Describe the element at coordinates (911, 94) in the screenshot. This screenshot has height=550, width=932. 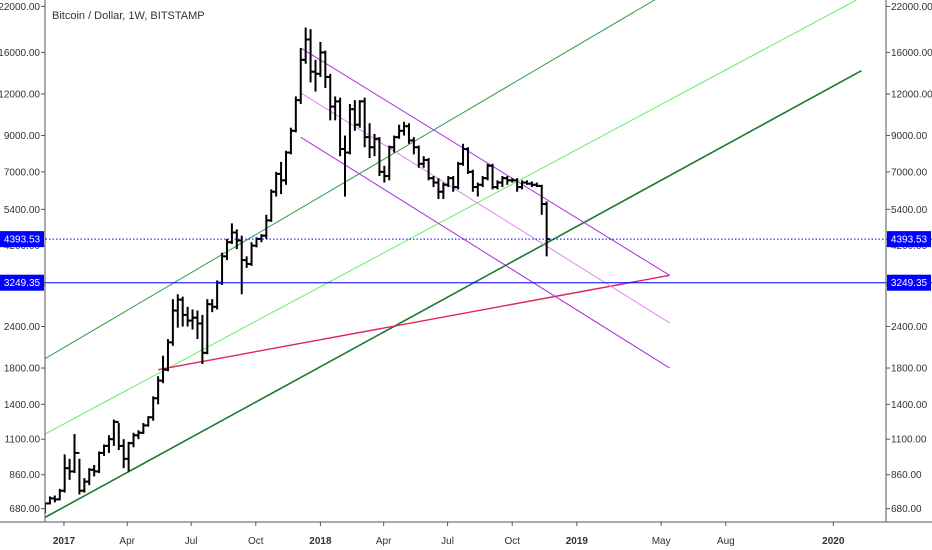
I see `y-tick-label-right: 12000.00` at that location.